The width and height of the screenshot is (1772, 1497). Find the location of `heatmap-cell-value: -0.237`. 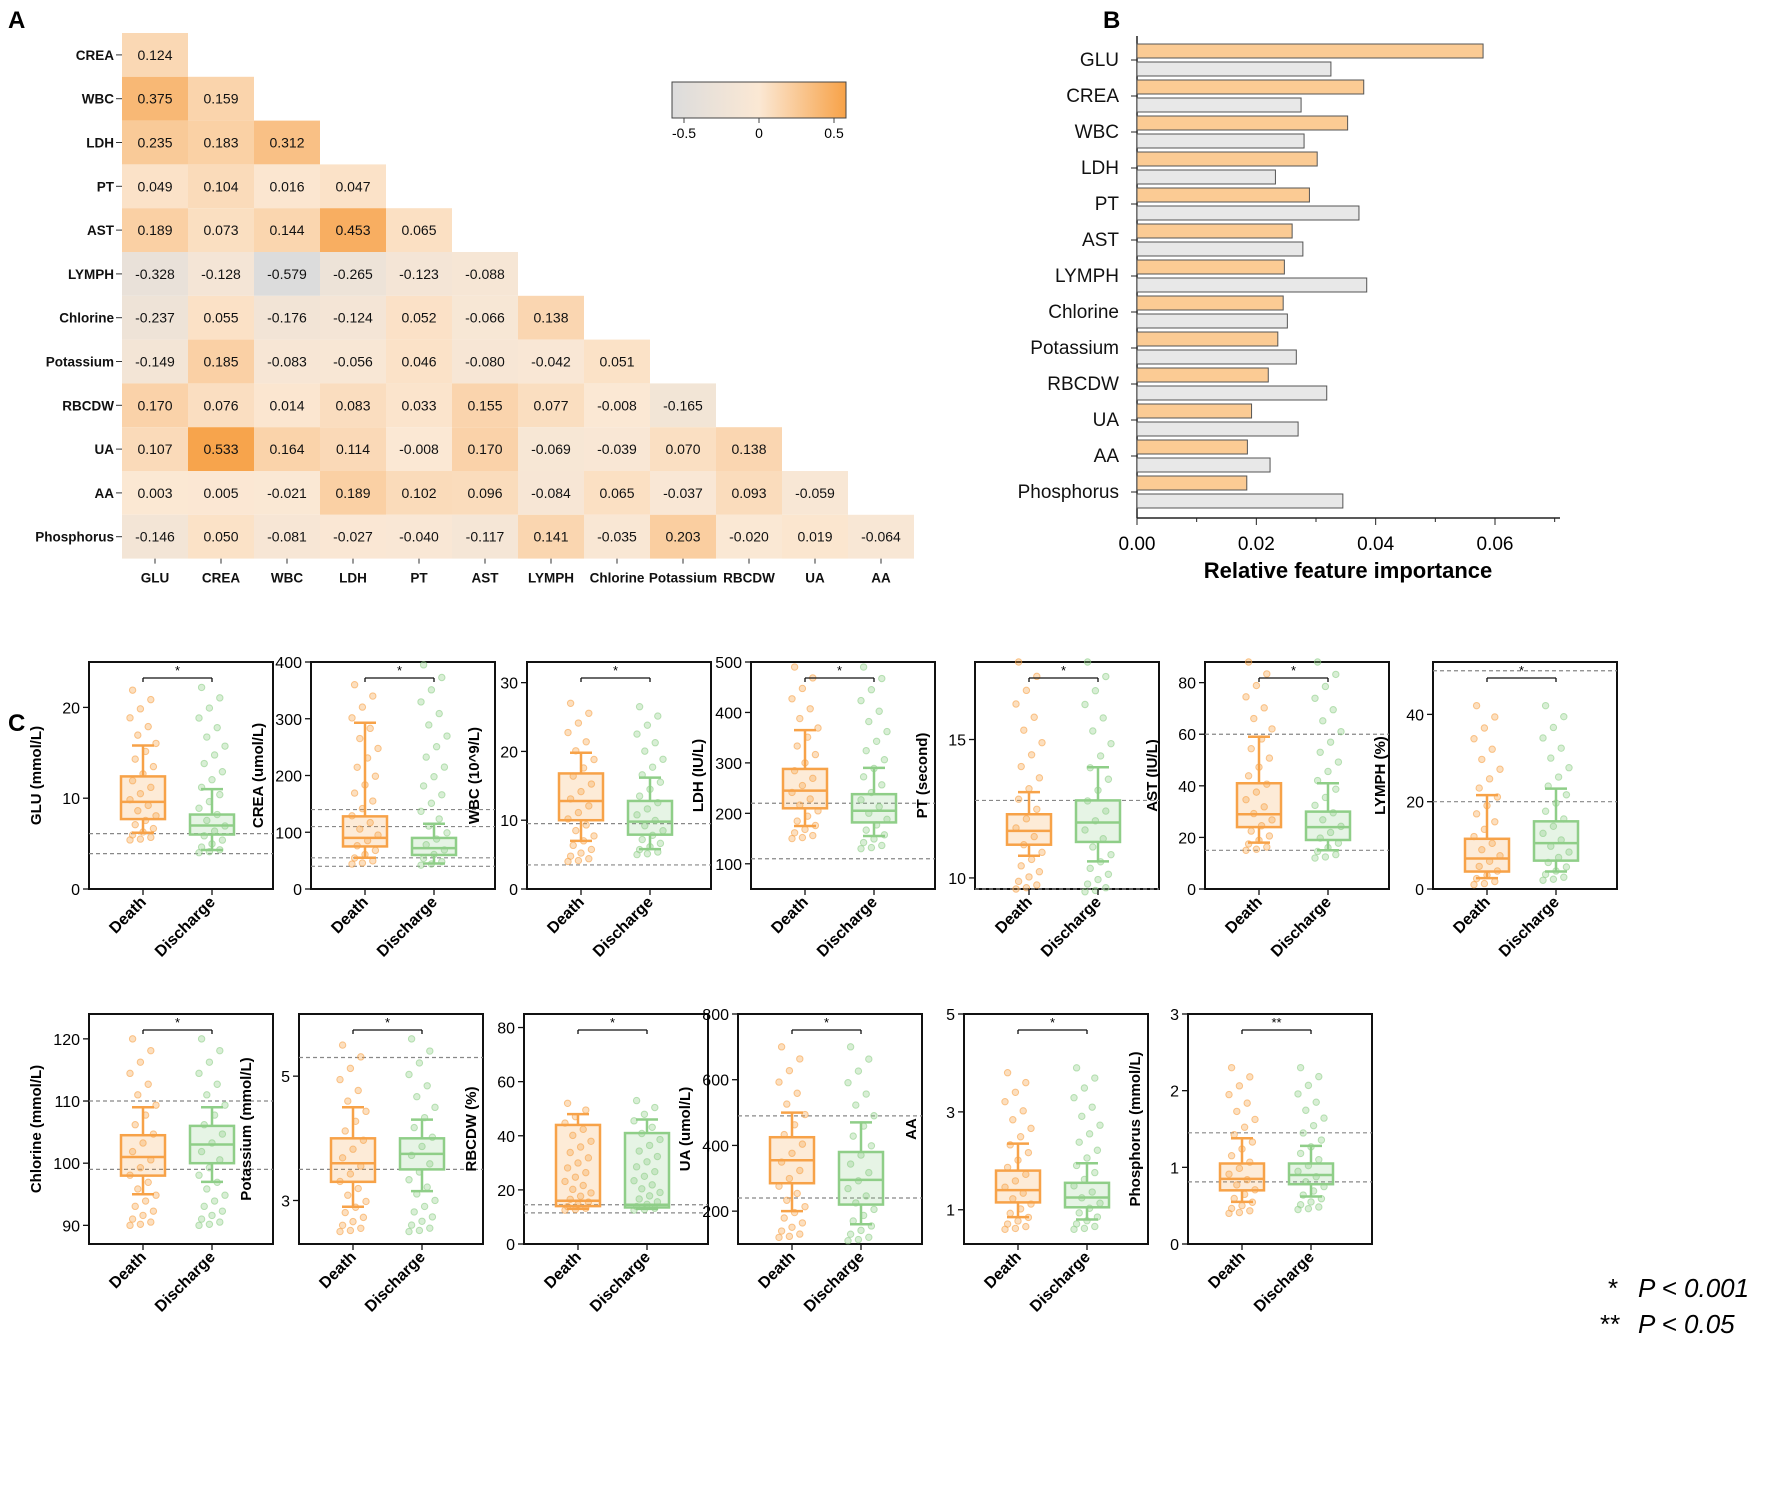

heatmap-cell-value: -0.237 is located at coordinates (155, 318).